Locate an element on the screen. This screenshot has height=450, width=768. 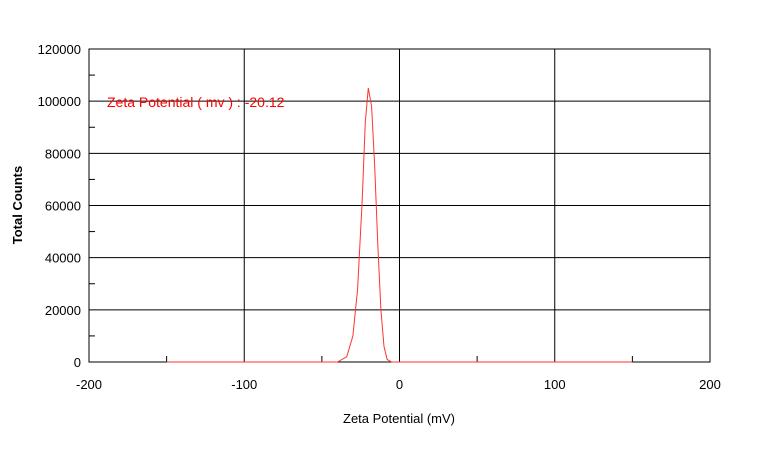
zeta-annotation: Zeta Potential ( mv ) : -20.12 is located at coordinates (196, 102).